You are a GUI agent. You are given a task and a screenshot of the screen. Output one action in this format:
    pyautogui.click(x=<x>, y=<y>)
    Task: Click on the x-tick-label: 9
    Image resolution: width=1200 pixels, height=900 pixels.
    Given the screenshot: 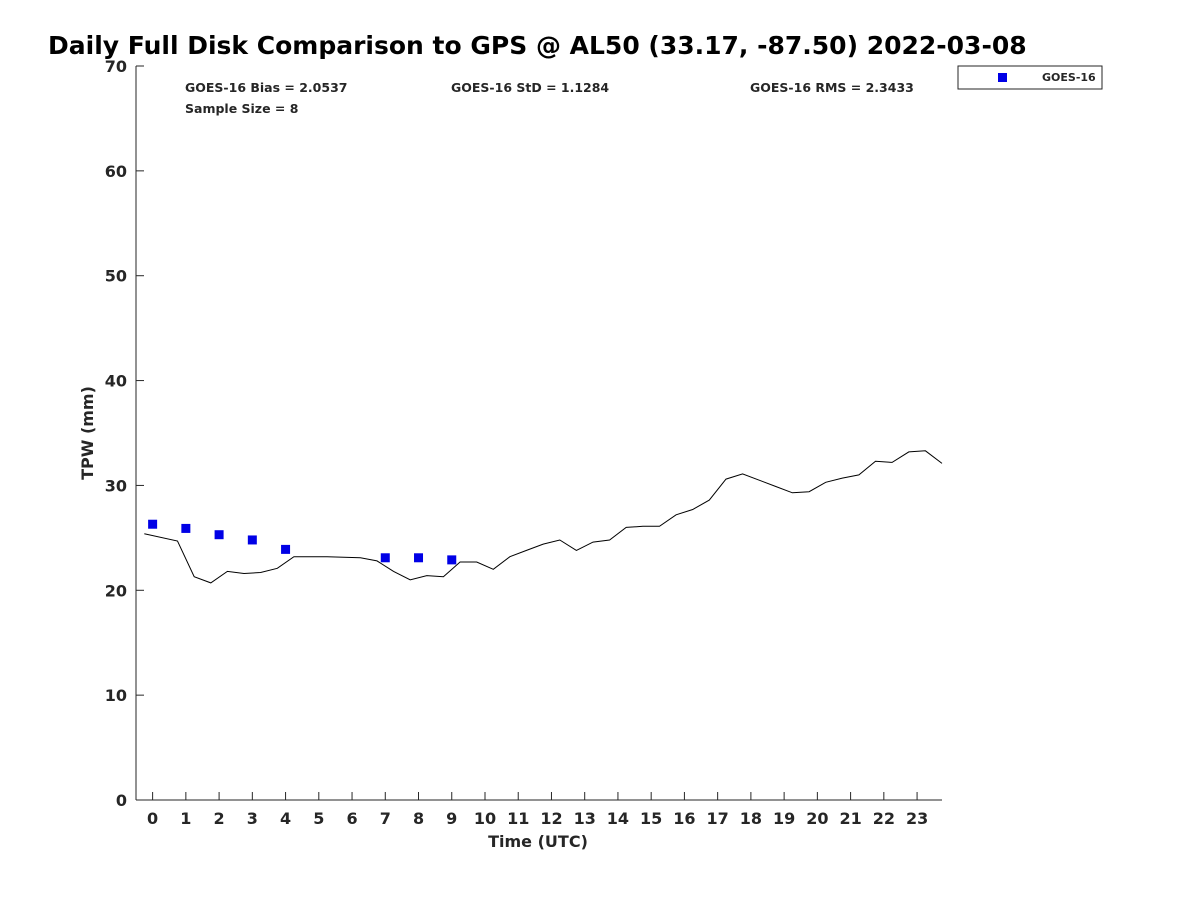 What is the action you would take?
    pyautogui.click(x=451, y=818)
    